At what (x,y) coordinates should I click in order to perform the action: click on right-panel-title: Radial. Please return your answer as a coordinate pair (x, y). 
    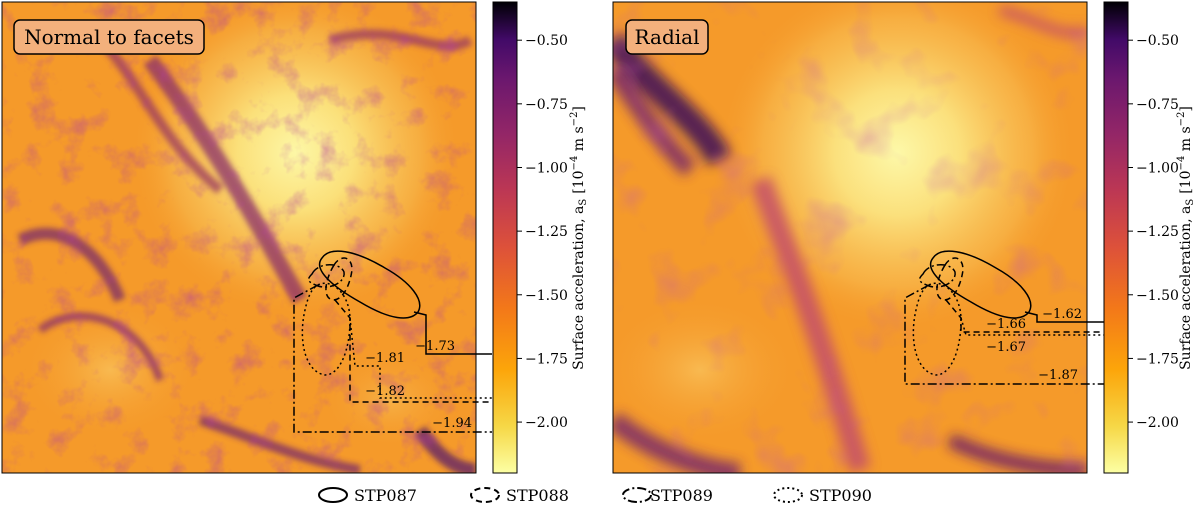
    Looking at the image, I should click on (667, 37).